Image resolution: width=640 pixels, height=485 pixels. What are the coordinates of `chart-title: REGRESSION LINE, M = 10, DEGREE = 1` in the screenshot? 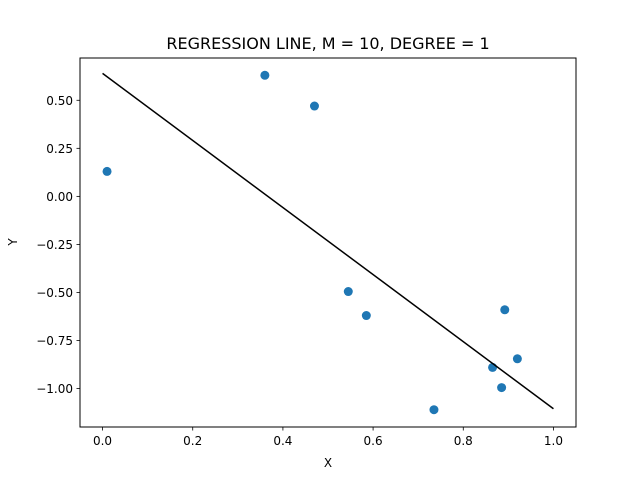 It's located at (327, 43).